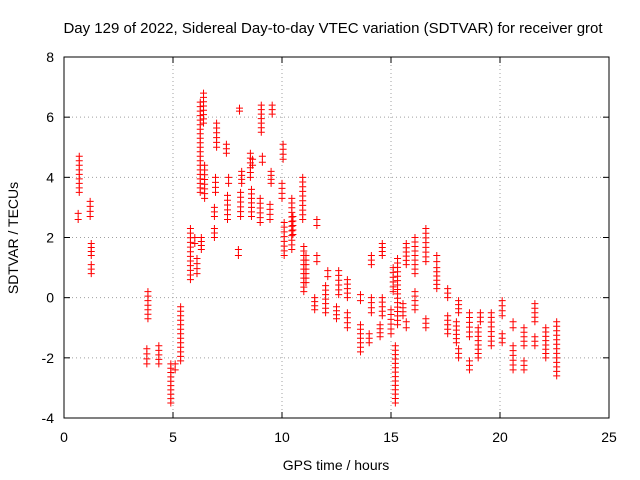 The width and height of the screenshot is (640, 480). What do you see at coordinates (173, 437) in the screenshot?
I see `x-tick-label: 5` at bounding box center [173, 437].